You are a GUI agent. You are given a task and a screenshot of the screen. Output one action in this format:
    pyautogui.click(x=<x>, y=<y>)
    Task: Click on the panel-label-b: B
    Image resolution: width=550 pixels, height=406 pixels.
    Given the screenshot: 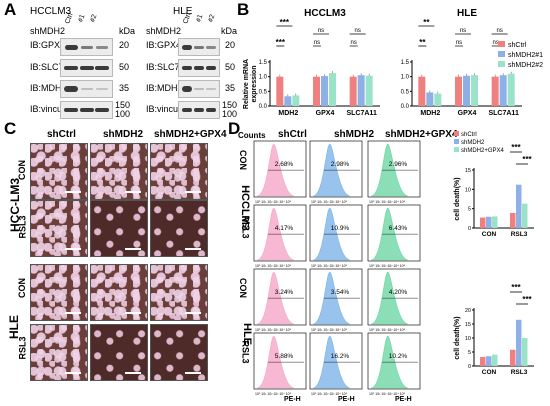 What is the action you would take?
    pyautogui.click(x=243, y=9)
    